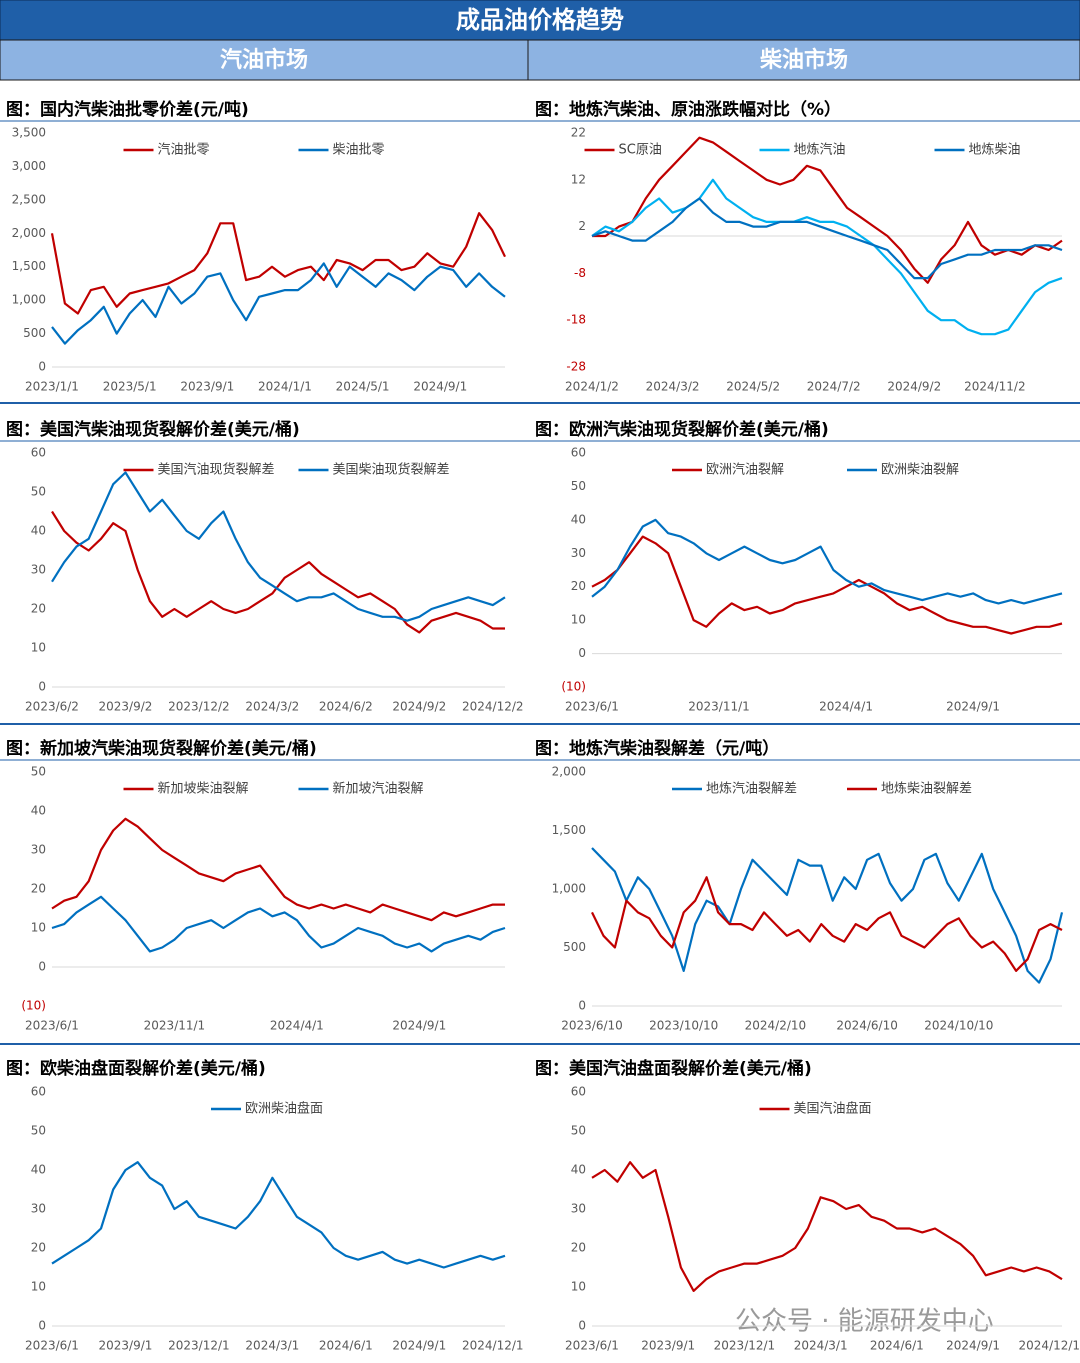 Image resolution: width=1080 pixels, height=1363 pixels. Describe the element at coordinates (578, 179) in the screenshot. I see `y-tick-label: 12` at that location.